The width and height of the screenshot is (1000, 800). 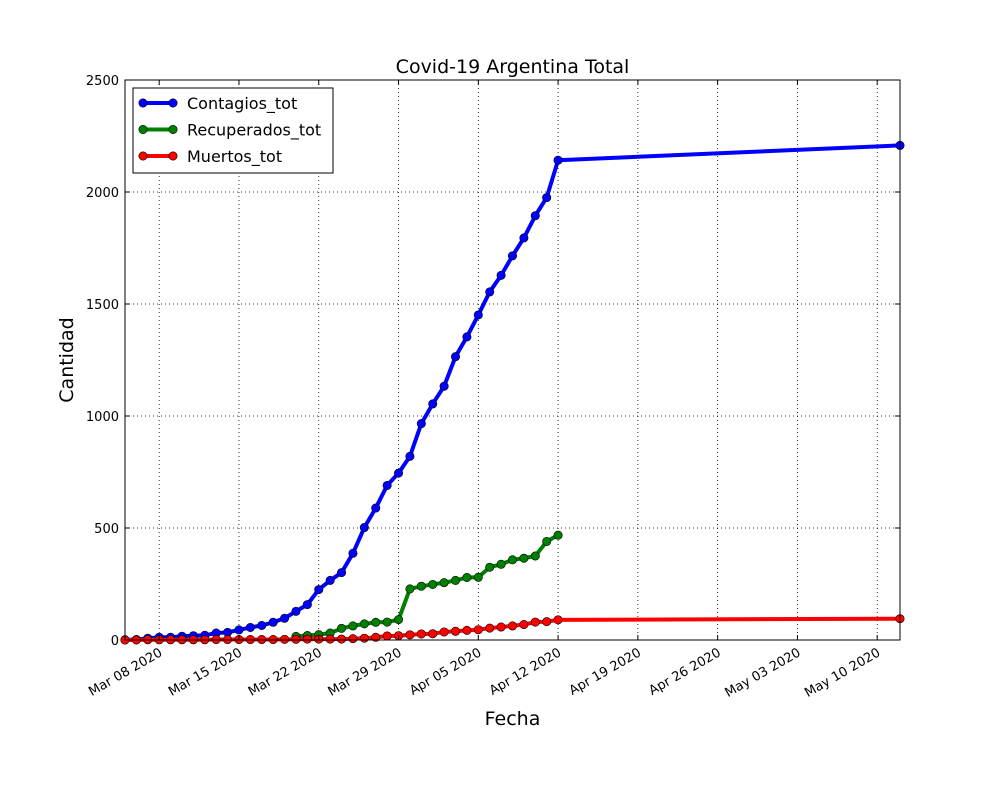 What do you see at coordinates (115, 641) in the screenshot?
I see `y-tick-label: 0` at bounding box center [115, 641].